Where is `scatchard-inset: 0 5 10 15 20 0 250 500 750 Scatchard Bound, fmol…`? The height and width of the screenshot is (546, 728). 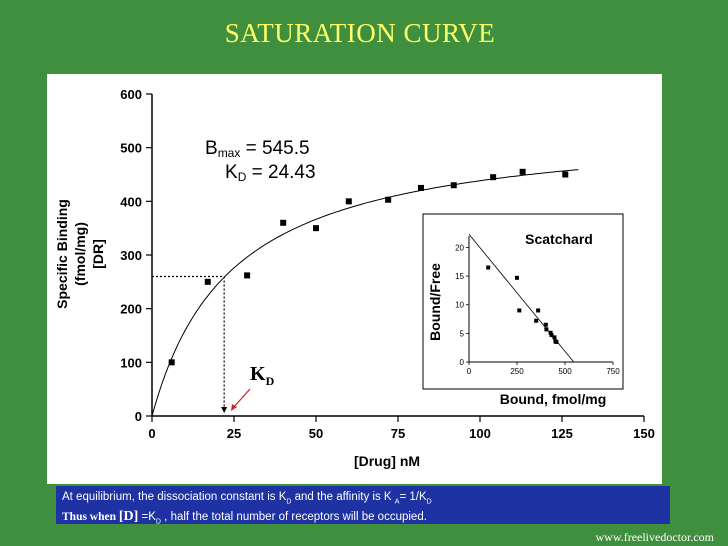 scatchard-inset: 0 5 10 15 20 0 250 500 750 Scatchard Bound, fmol… is located at coordinates (523, 310).